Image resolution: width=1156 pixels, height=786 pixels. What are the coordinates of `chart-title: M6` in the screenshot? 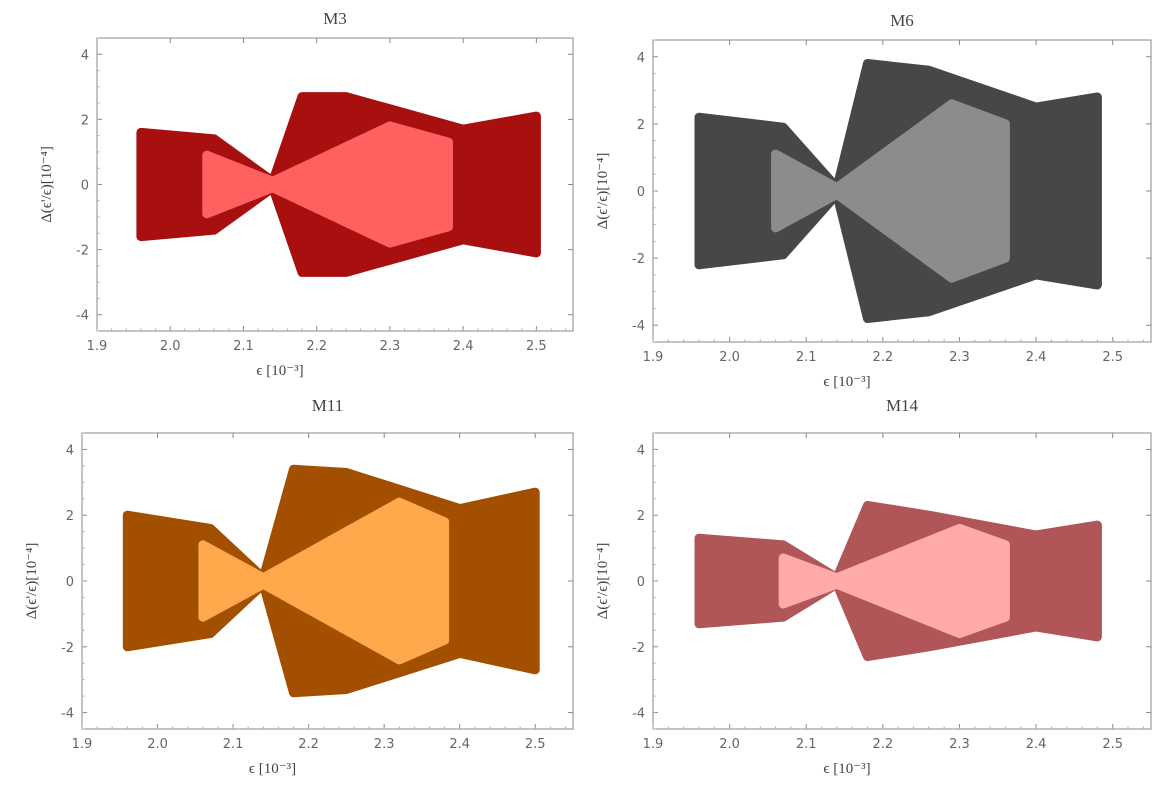 It's located at (902, 20).